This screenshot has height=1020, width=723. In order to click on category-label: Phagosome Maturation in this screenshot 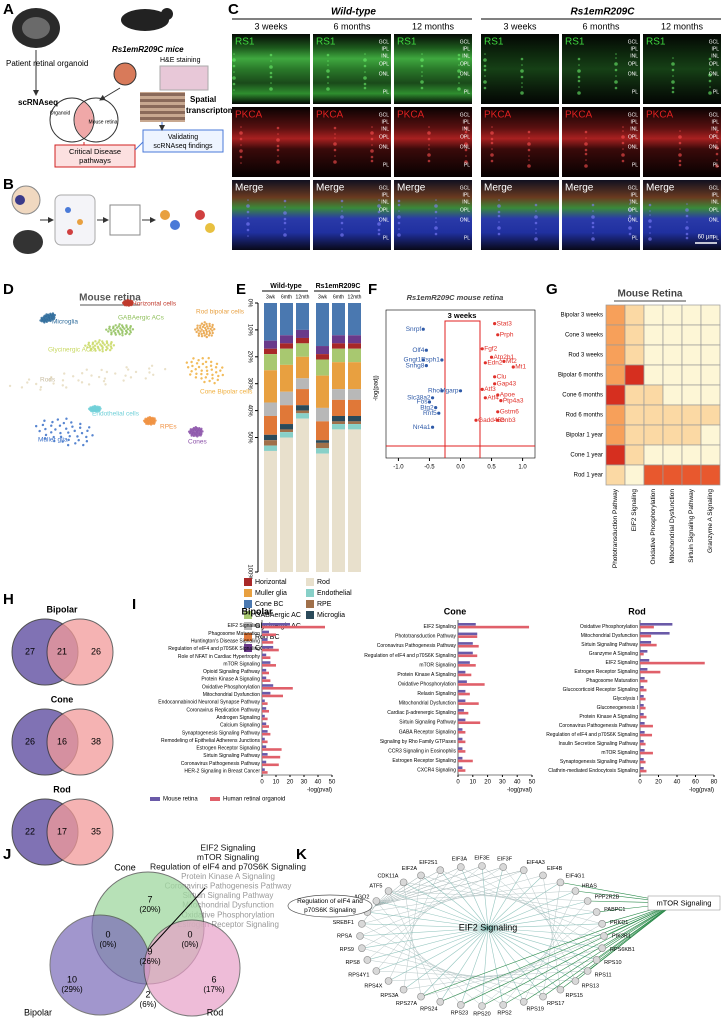, I will do `click(612, 681)`.